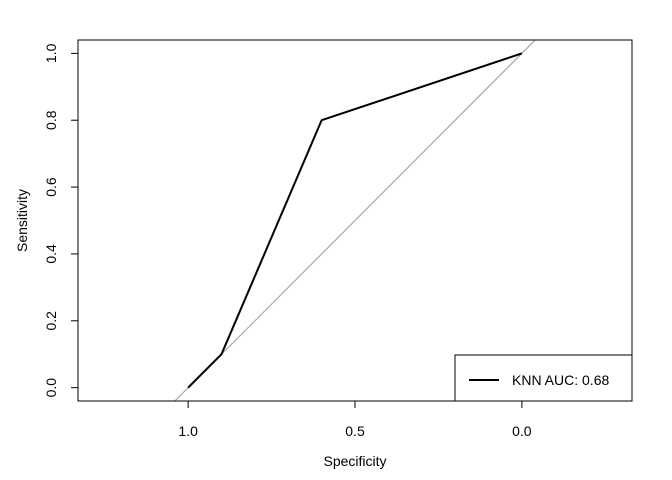 The width and height of the screenshot is (672, 480). I want to click on legend-box, so click(543, 378).